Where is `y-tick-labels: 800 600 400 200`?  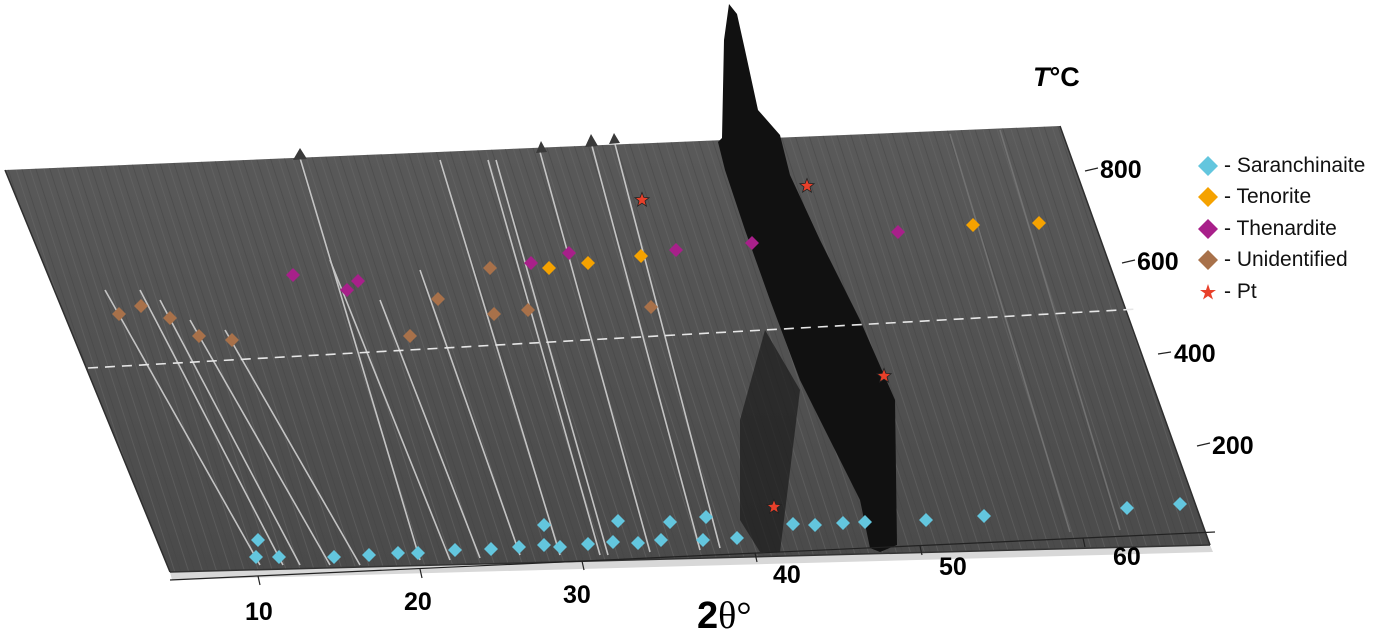 y-tick-labels: 800 600 400 200 is located at coordinates (1177, 308).